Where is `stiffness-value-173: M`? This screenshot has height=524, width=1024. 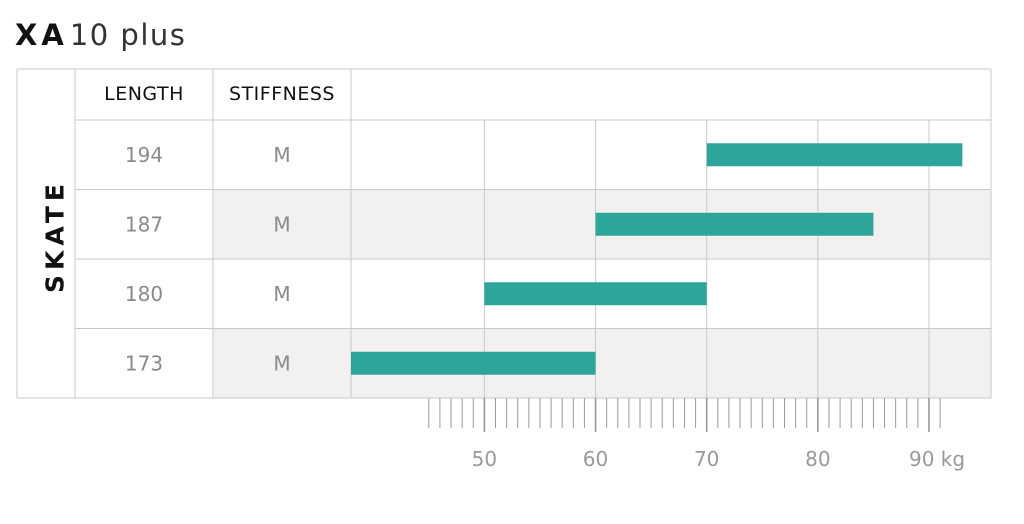
stiffness-value-173: M is located at coordinates (281, 363).